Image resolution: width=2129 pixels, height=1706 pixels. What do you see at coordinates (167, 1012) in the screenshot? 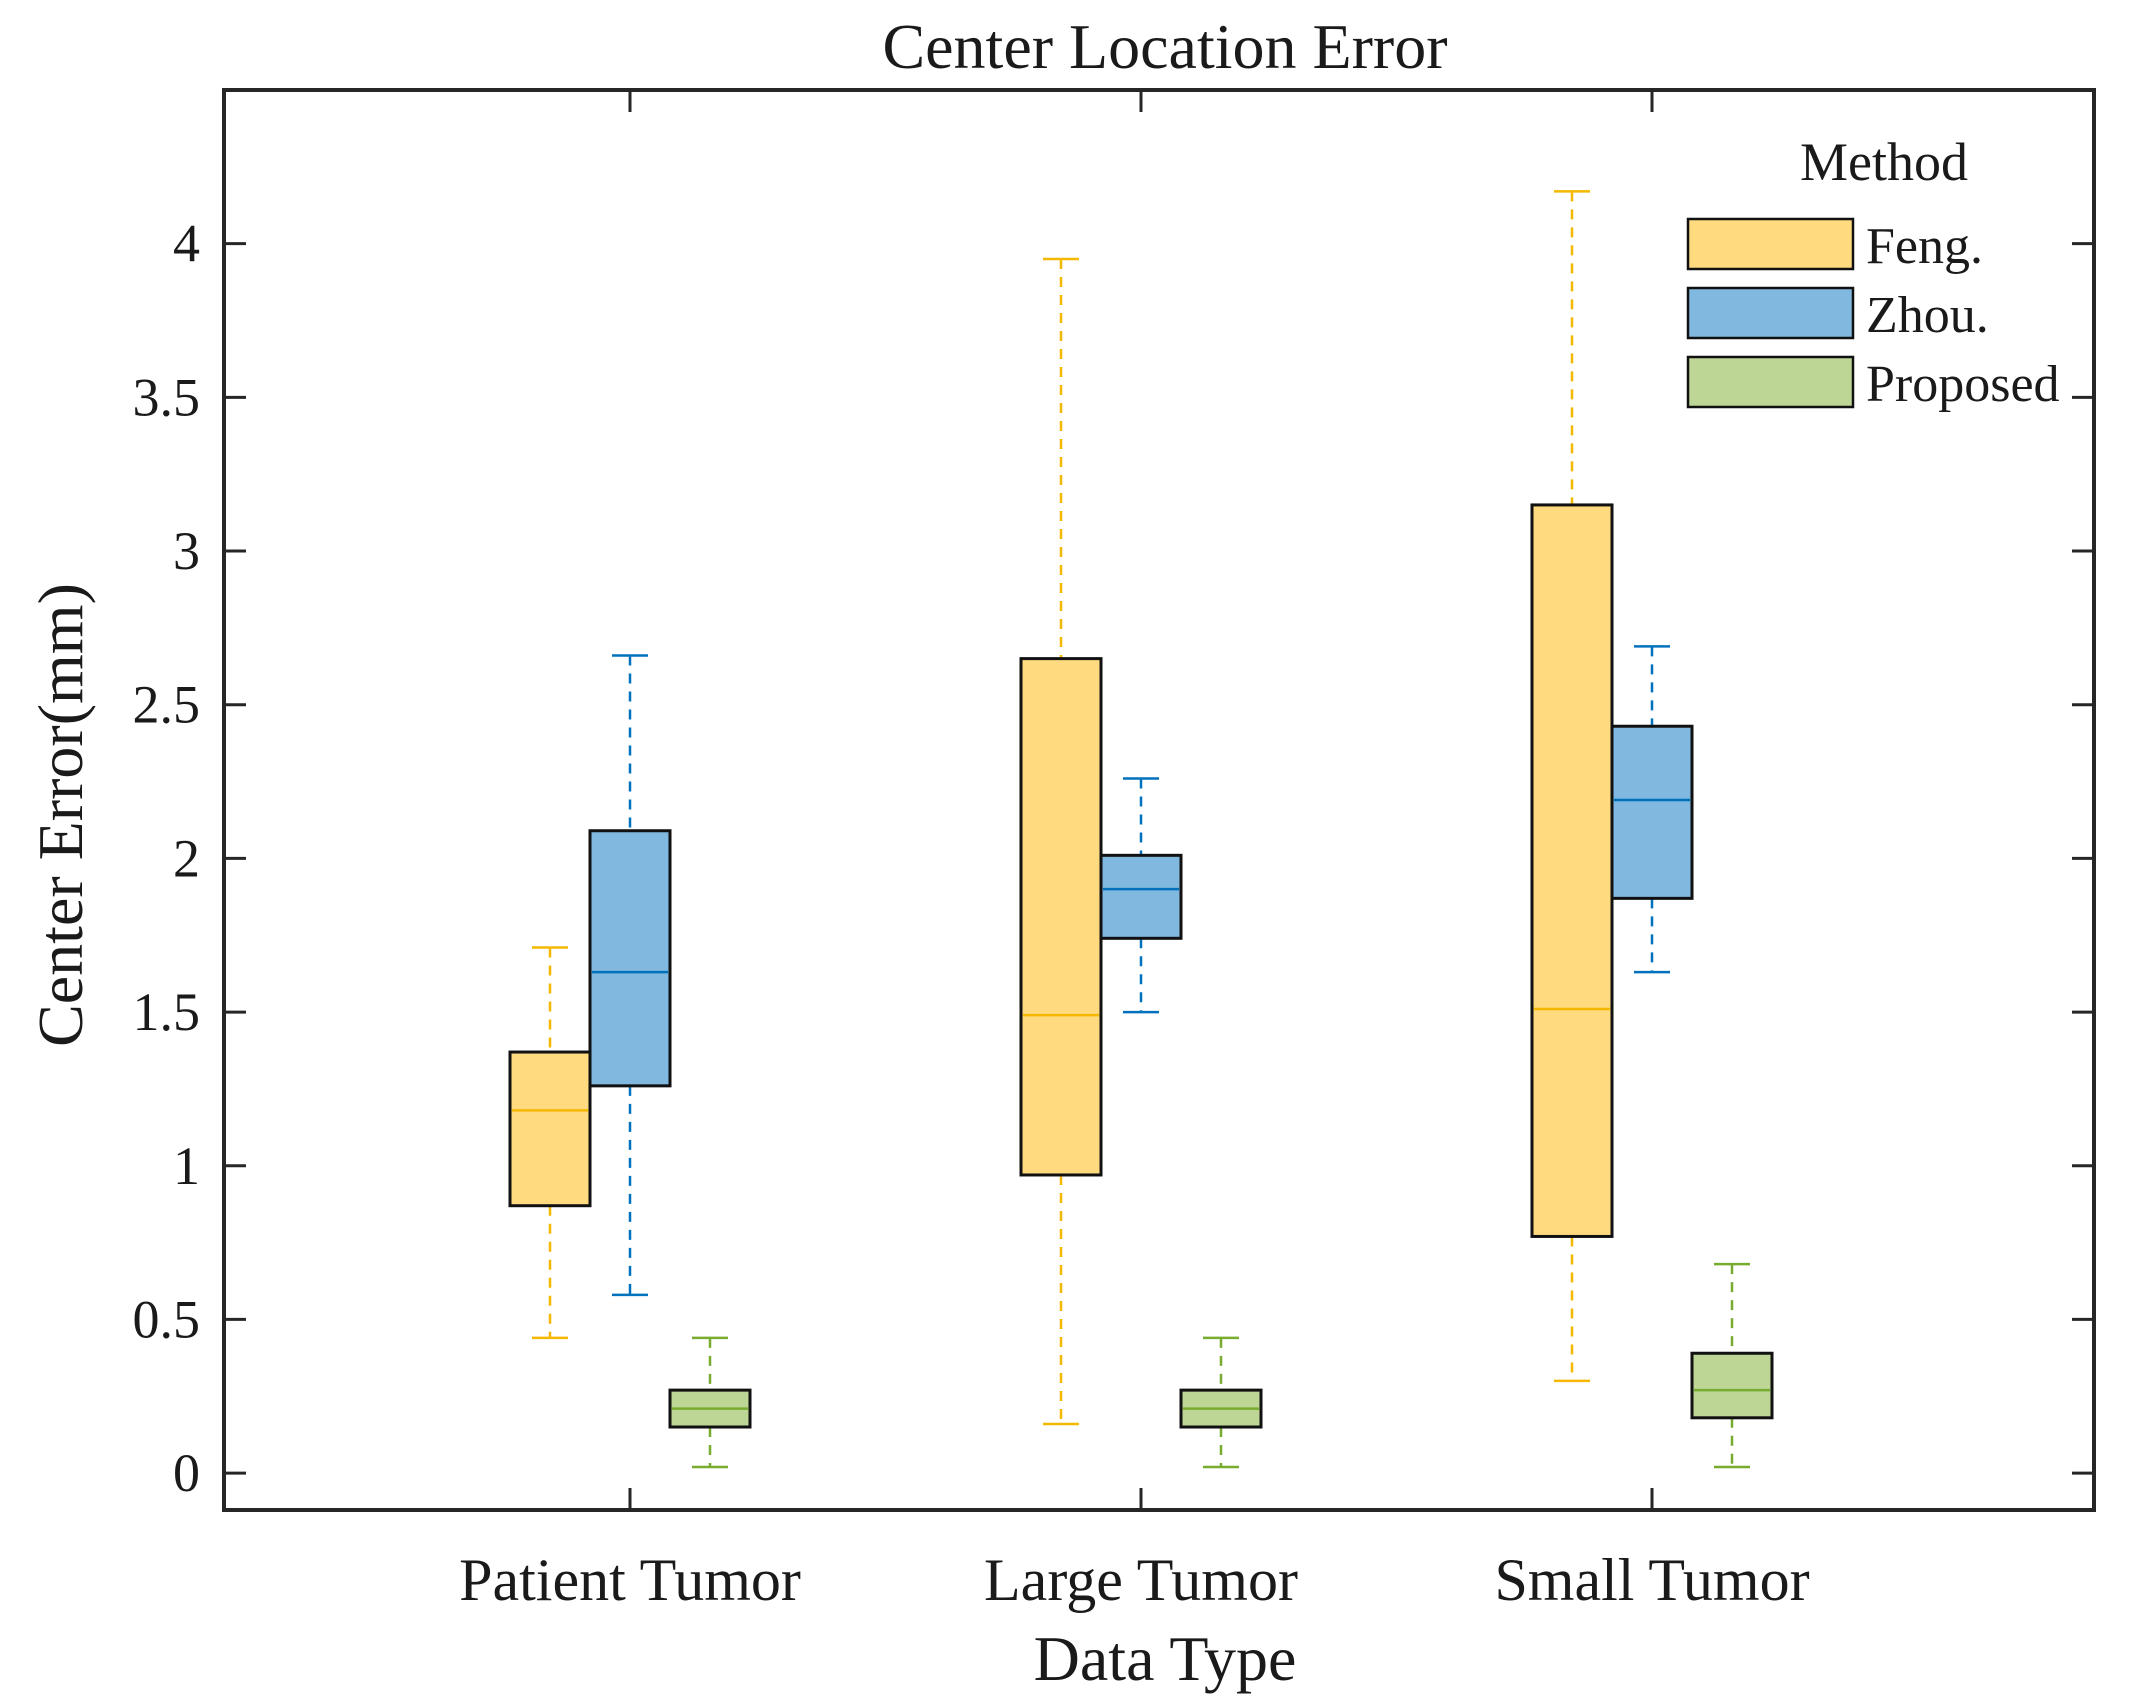
I see `y-tick-label: 1.5` at bounding box center [167, 1012].